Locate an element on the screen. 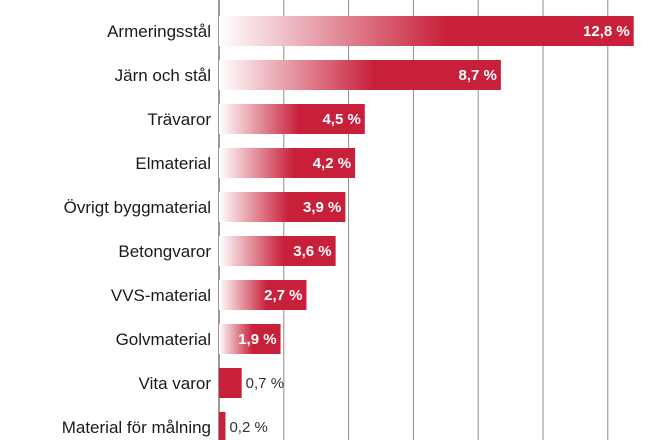 This screenshot has width=660, height=440. category-label: Järn och stål is located at coordinates (163, 75).